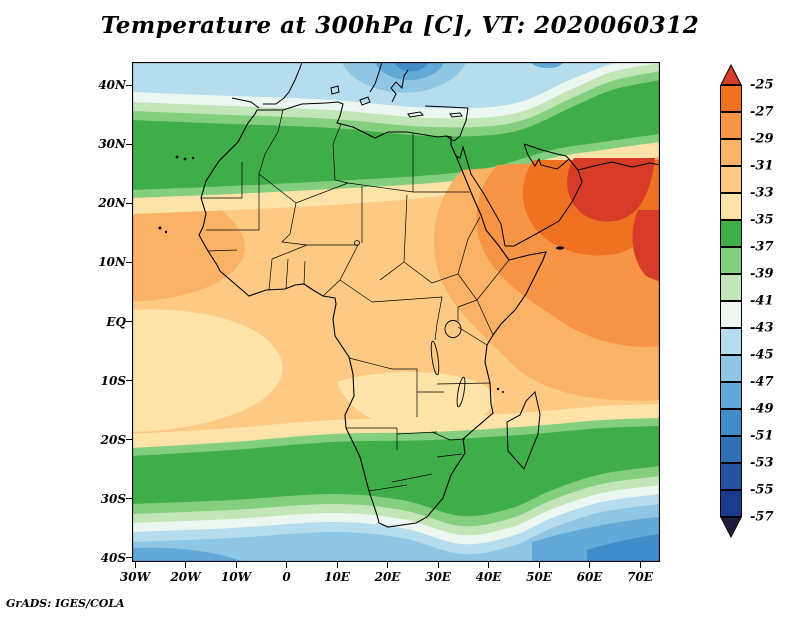  I want to click on lon-tick-label: 10E, so click(337, 577).